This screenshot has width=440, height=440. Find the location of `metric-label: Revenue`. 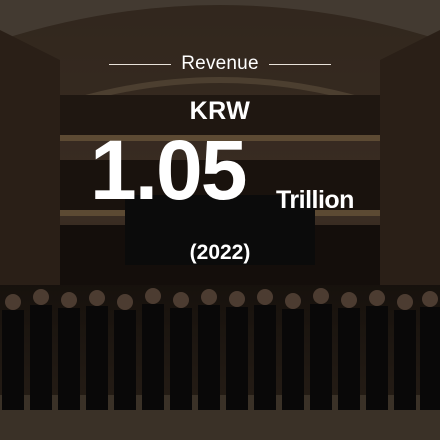

metric-label: Revenue is located at coordinates (220, 63).